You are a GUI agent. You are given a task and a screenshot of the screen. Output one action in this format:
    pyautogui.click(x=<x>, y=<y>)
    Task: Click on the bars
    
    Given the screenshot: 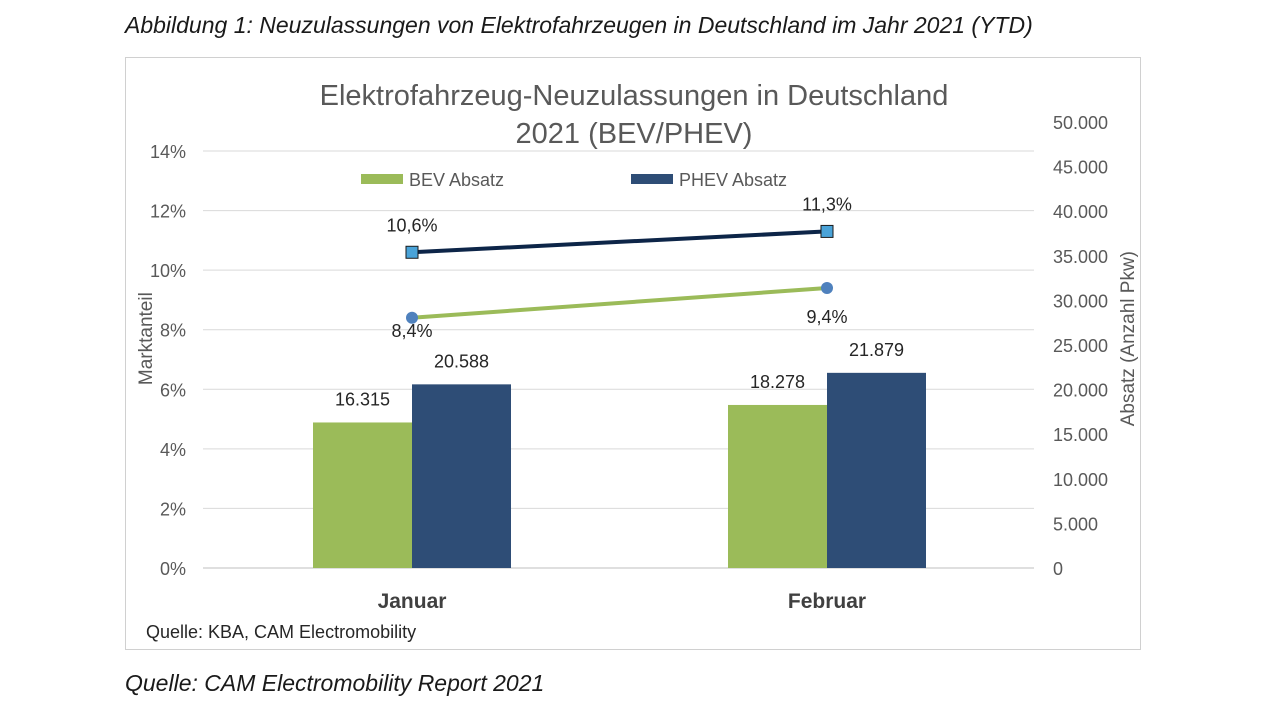 What is the action you would take?
    pyautogui.click(x=619, y=470)
    